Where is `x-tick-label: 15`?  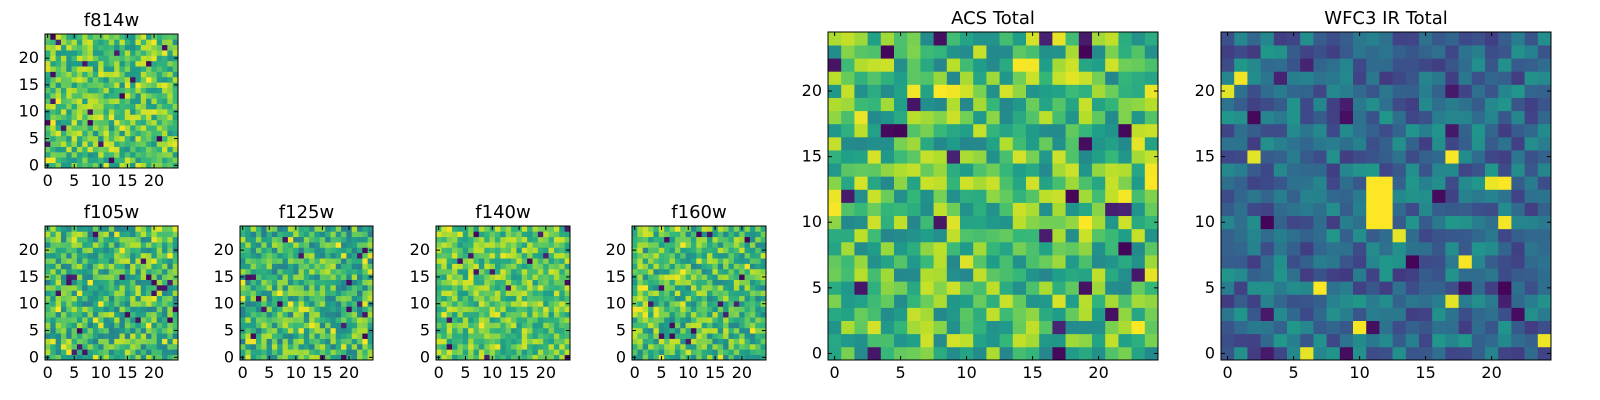 x-tick-label: 15 is located at coordinates (1425, 372).